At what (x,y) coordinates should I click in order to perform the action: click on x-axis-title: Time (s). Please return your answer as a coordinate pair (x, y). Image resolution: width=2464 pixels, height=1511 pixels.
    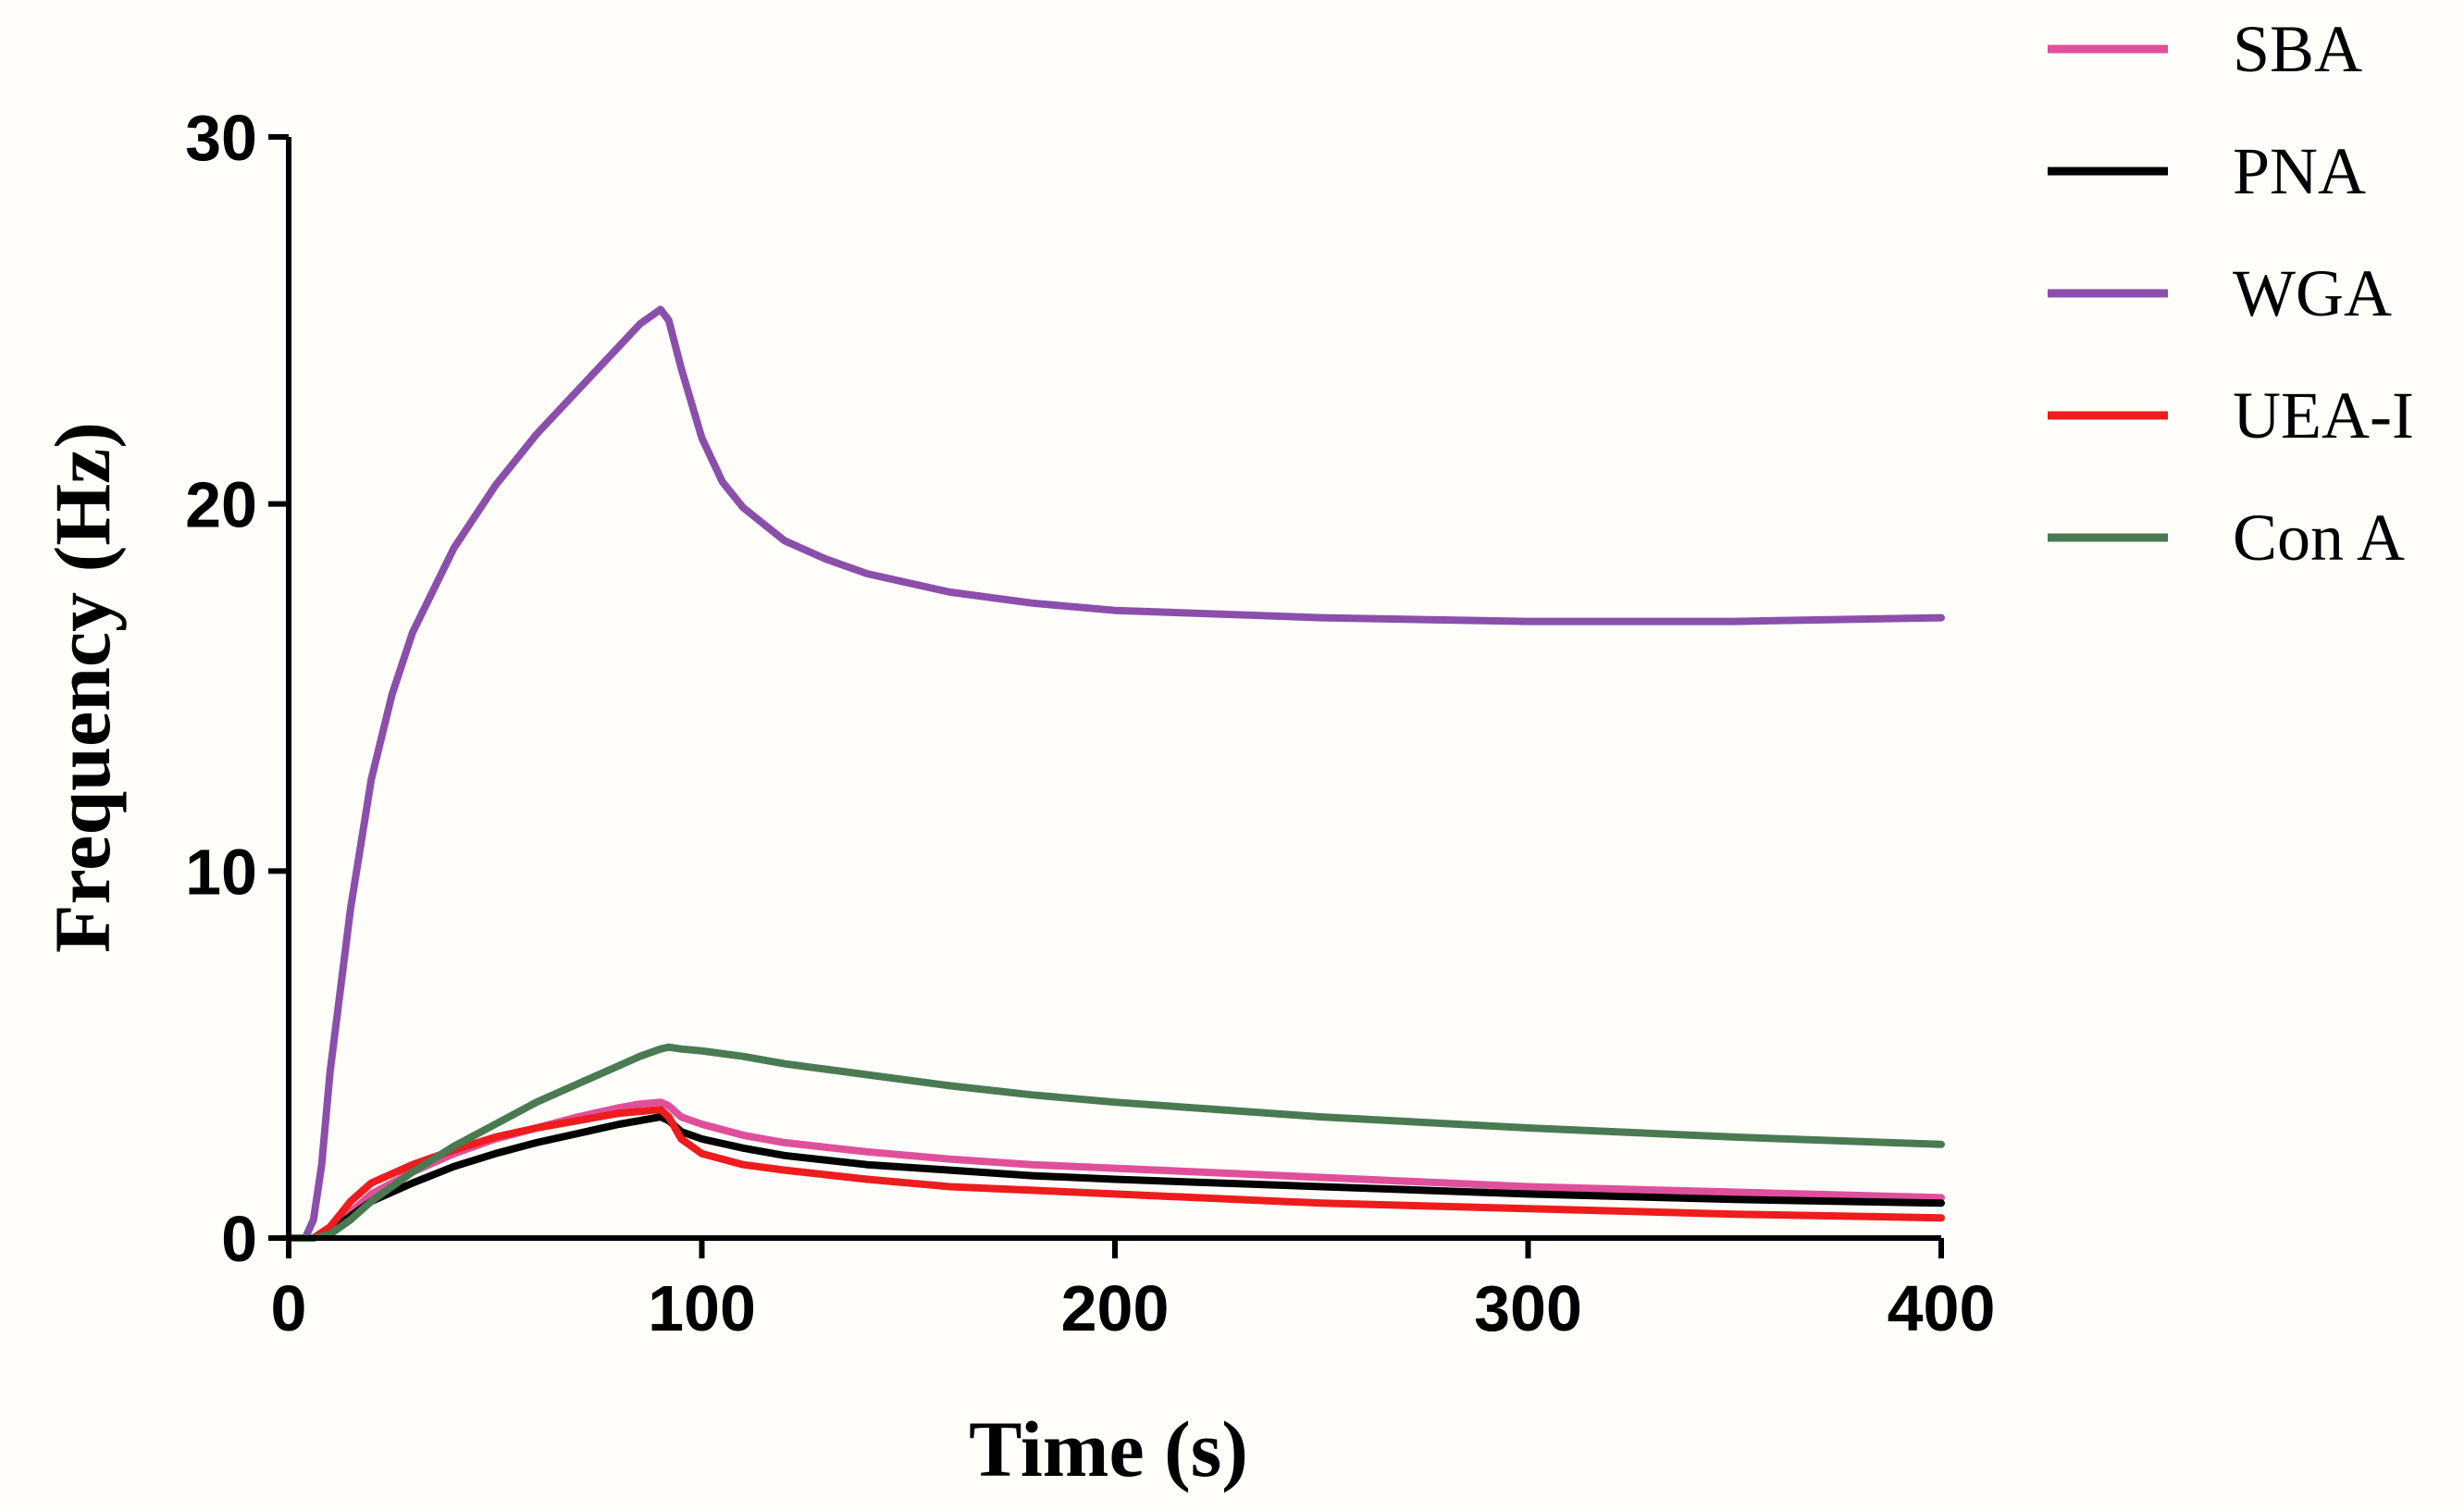
    Looking at the image, I should click on (1109, 1449).